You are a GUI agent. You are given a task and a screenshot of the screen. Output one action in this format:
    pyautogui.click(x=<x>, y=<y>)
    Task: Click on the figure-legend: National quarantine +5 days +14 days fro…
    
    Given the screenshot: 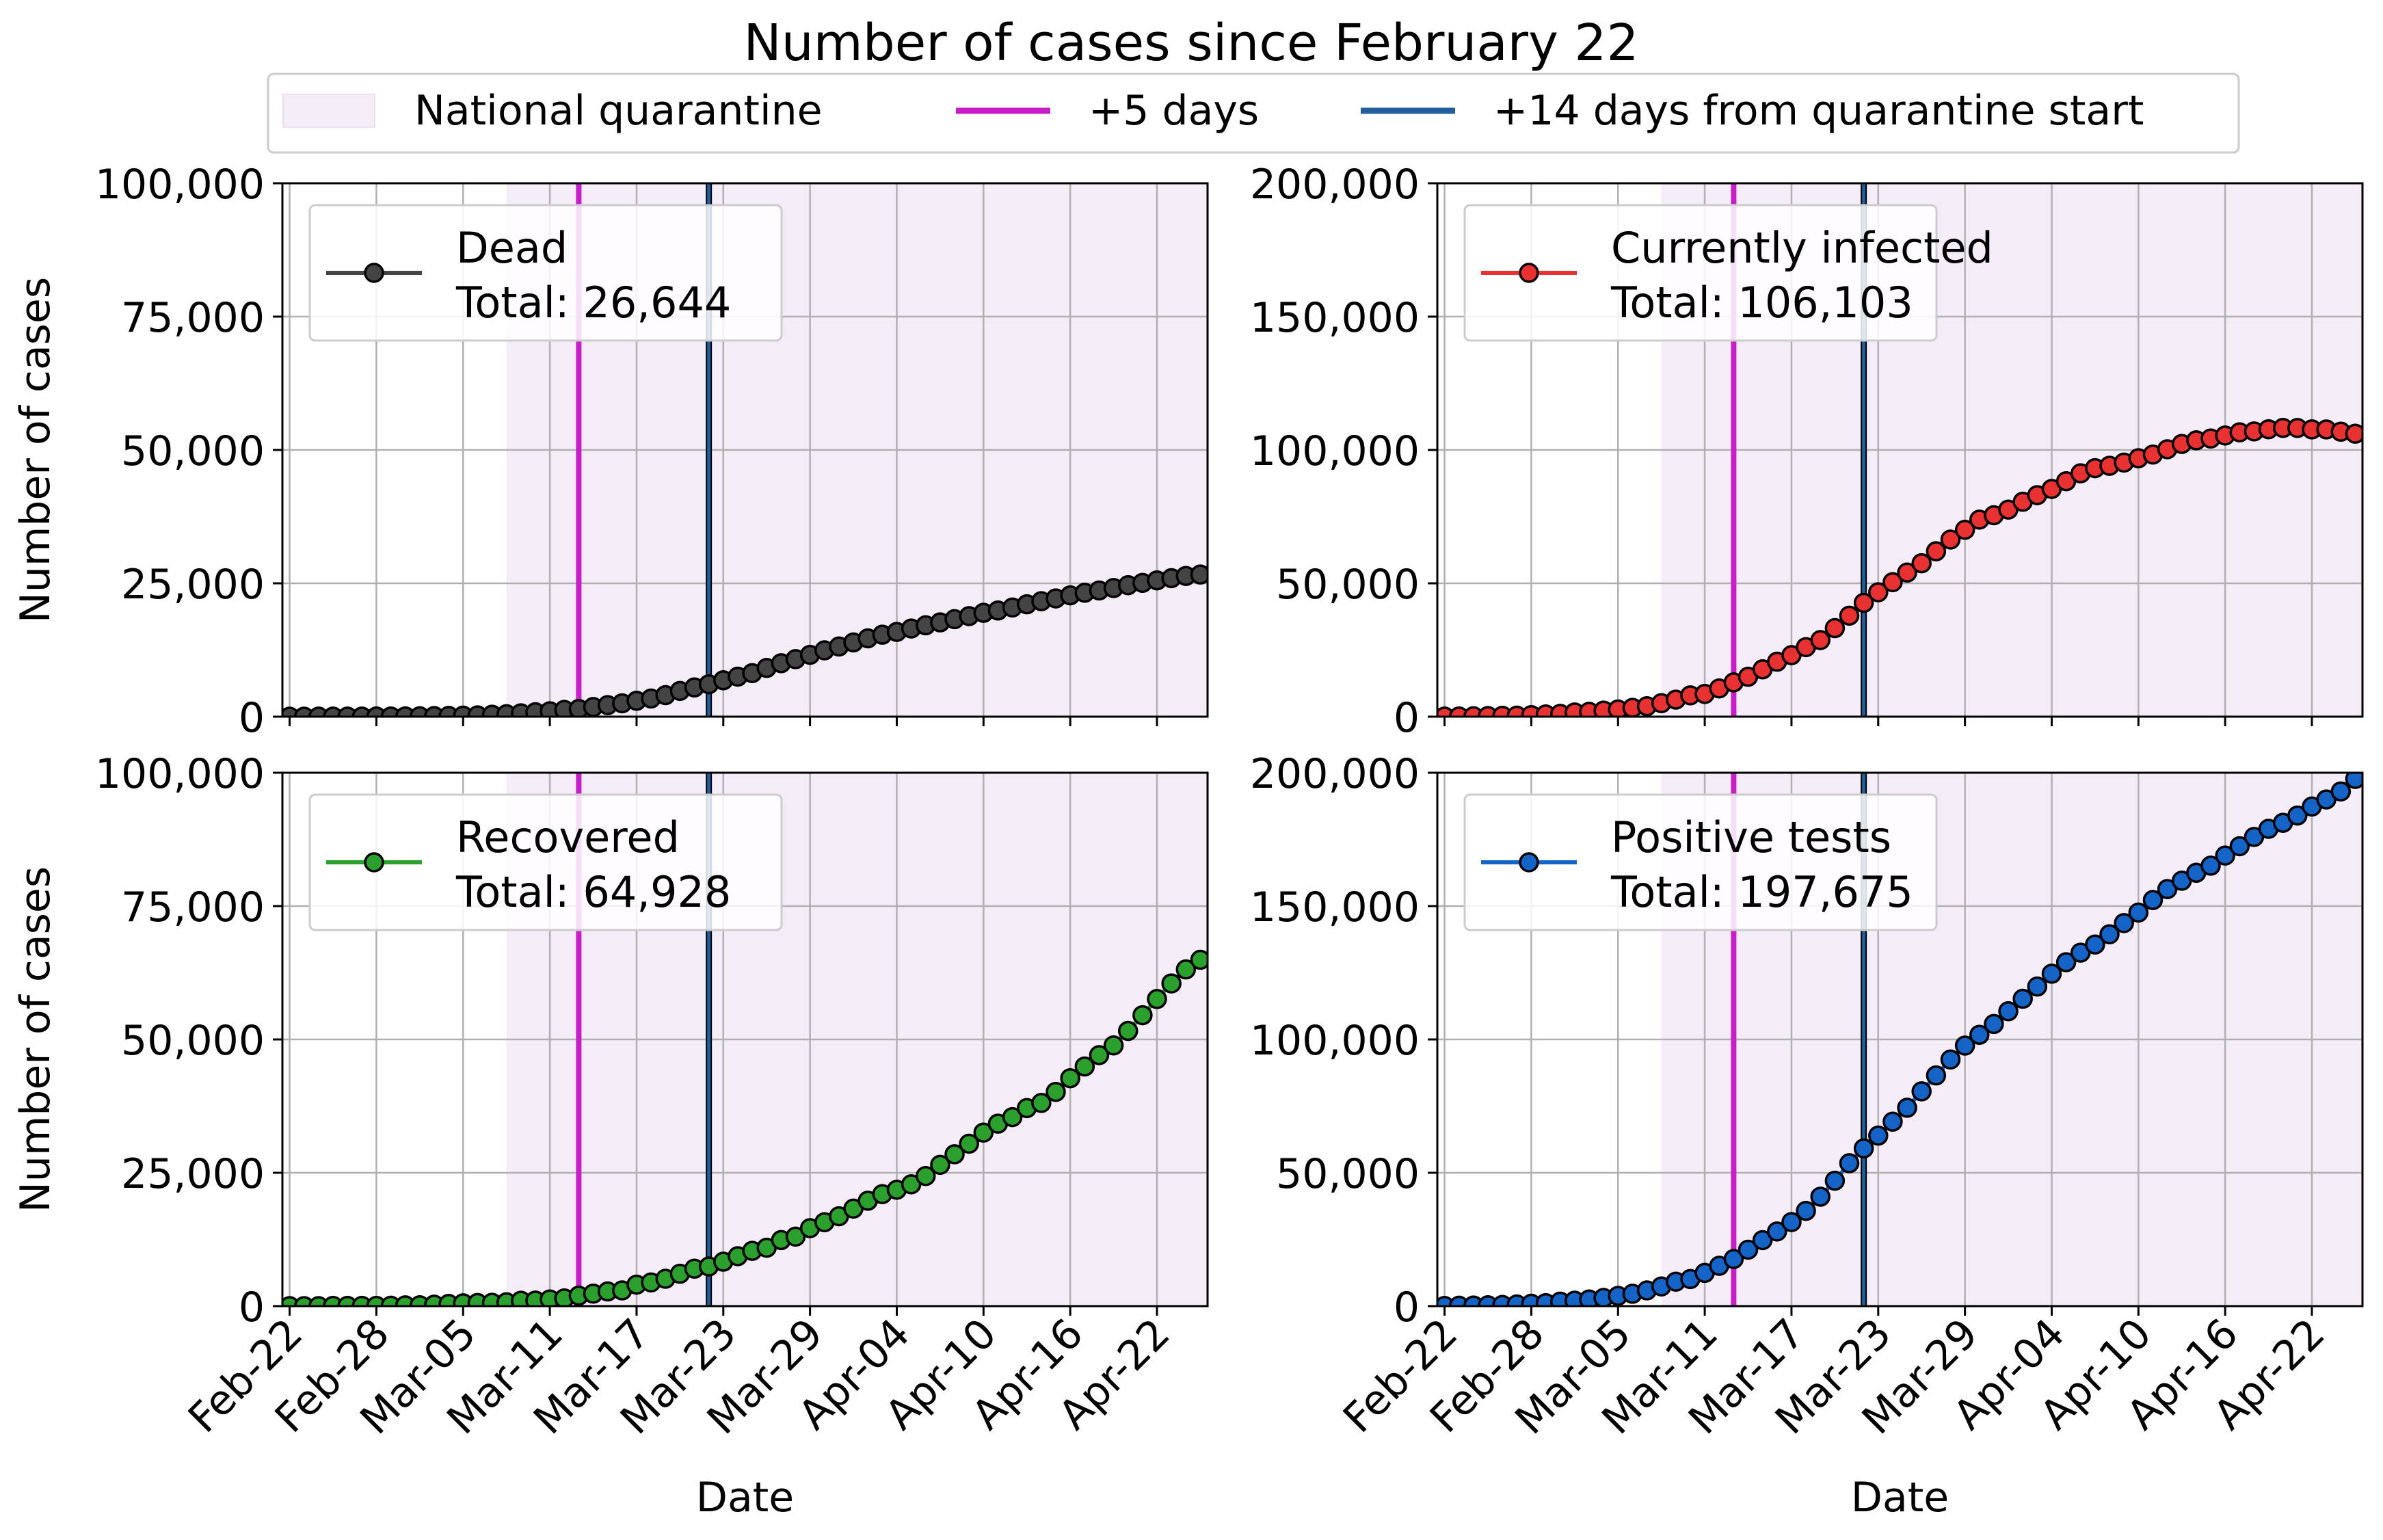 What is the action you would take?
    pyautogui.click(x=1253, y=113)
    